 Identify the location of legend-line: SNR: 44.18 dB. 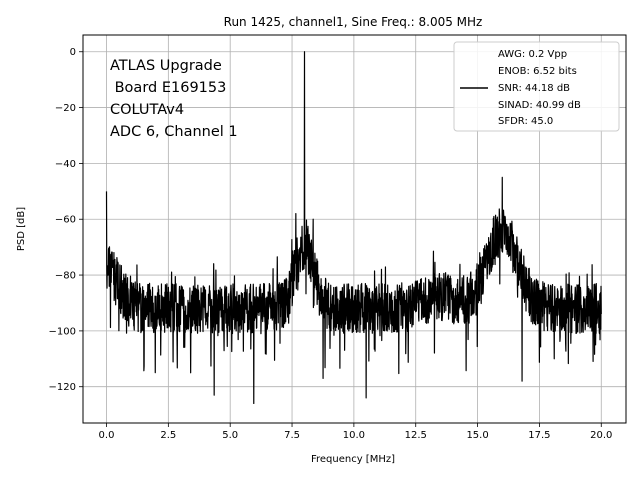
(534, 88).